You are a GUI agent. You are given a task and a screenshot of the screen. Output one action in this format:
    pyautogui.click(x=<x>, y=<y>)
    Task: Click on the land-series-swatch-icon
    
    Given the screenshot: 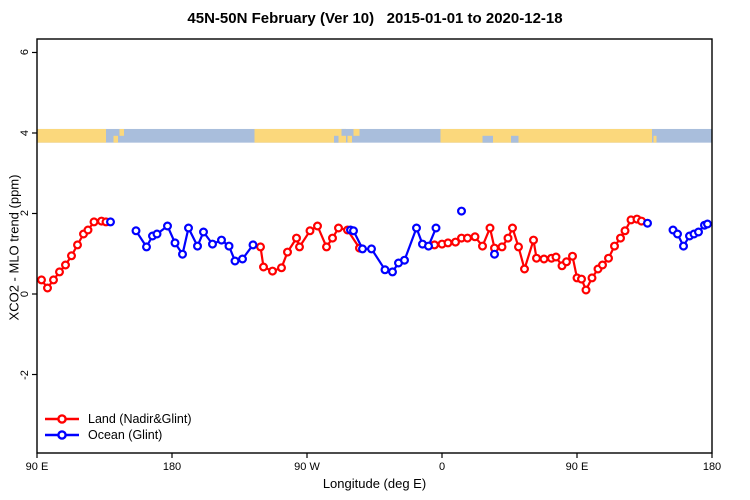 What is the action you would take?
    pyautogui.click(x=62, y=419)
    